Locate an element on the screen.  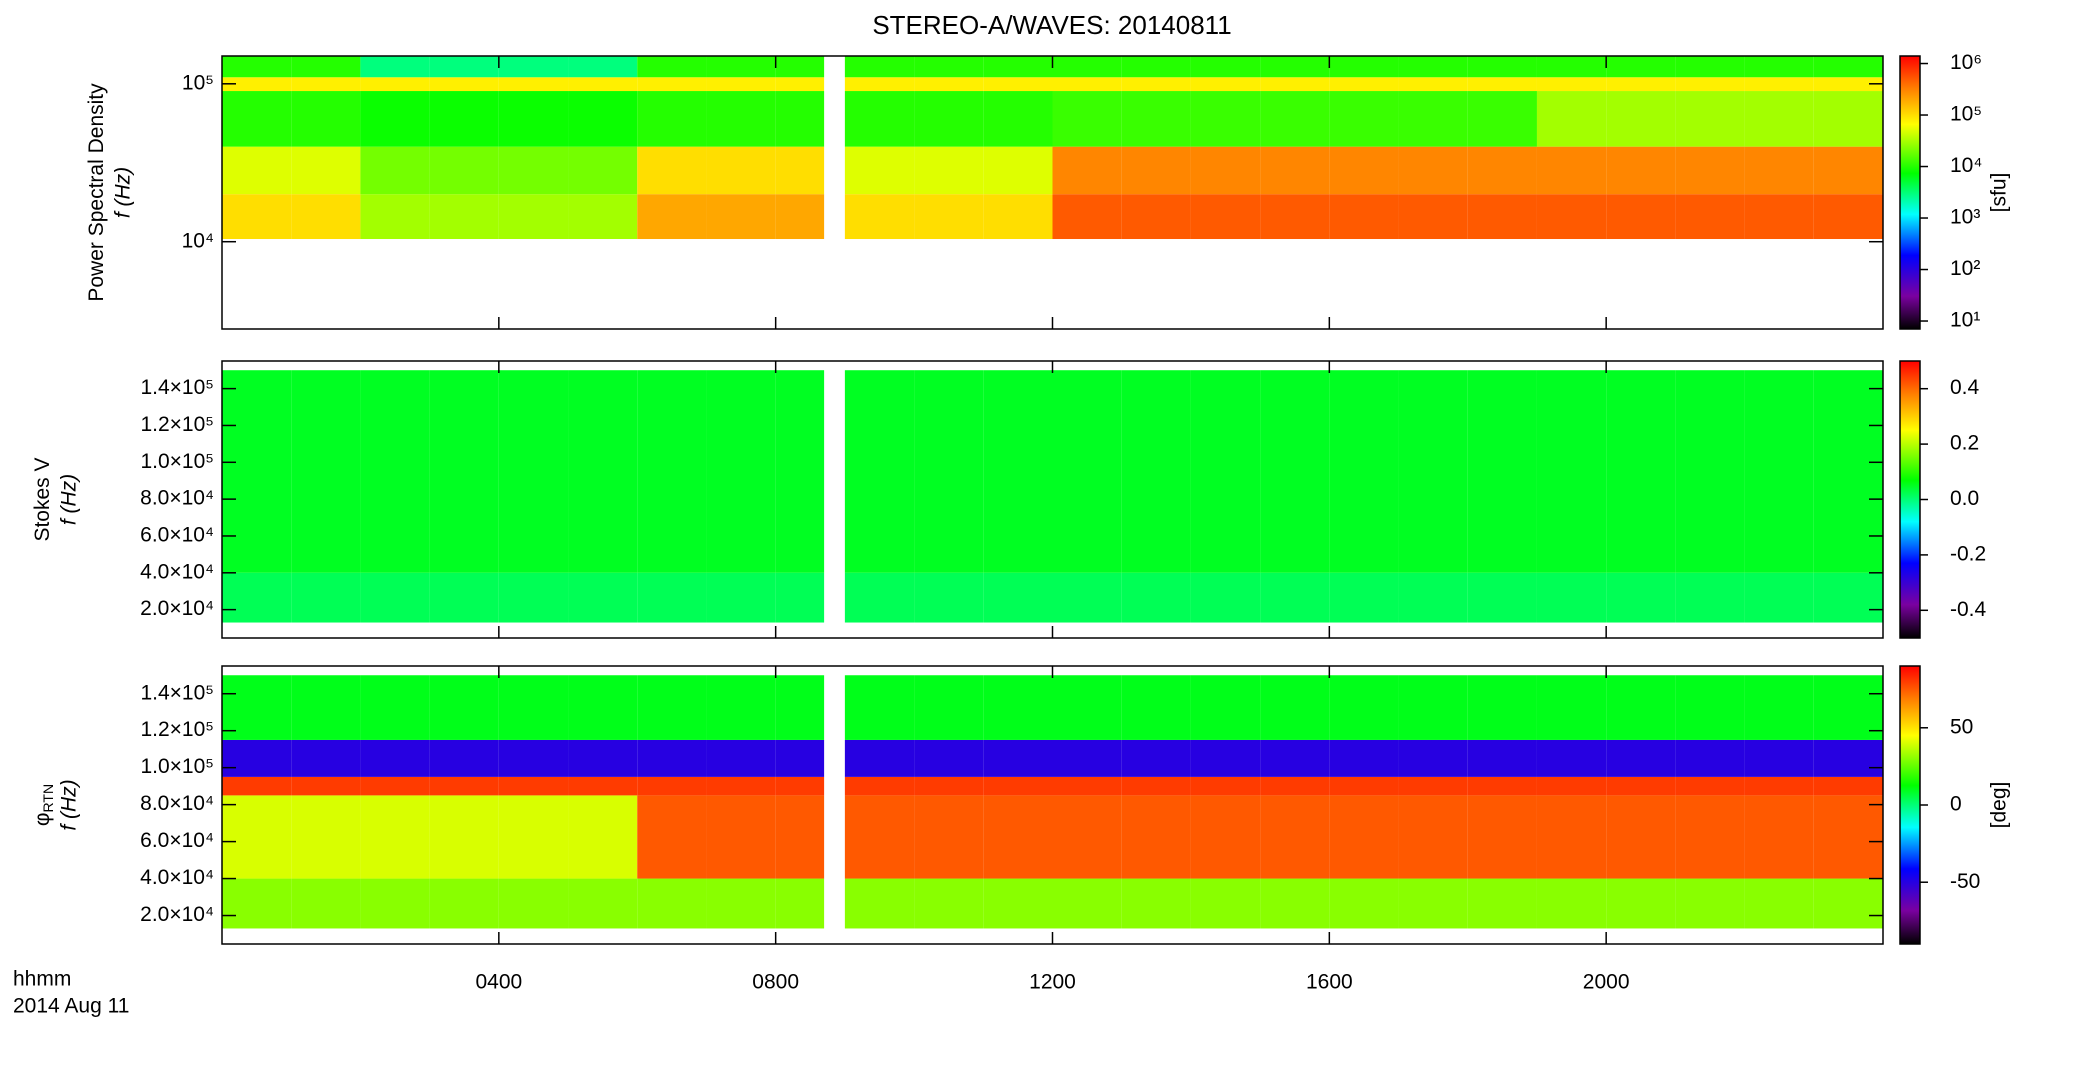
colorbar-tick-label: 10³ is located at coordinates (1965, 217).